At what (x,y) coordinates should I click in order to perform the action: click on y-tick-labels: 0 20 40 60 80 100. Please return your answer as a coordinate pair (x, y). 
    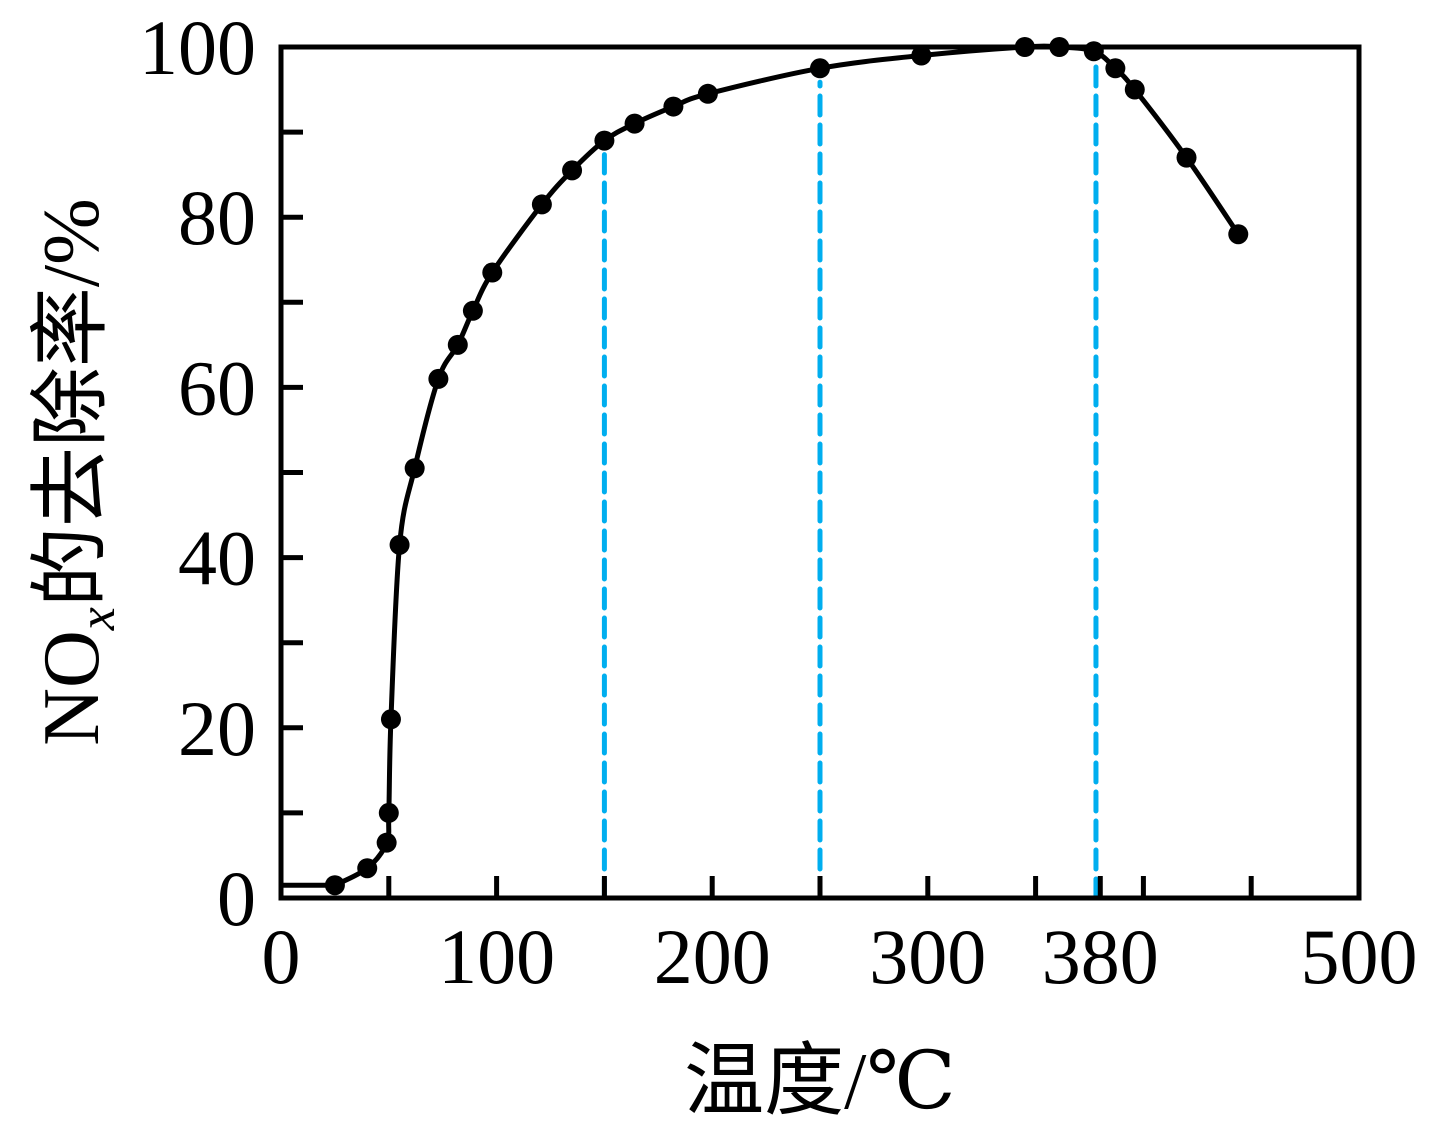
    Looking at the image, I should click on (197, 473).